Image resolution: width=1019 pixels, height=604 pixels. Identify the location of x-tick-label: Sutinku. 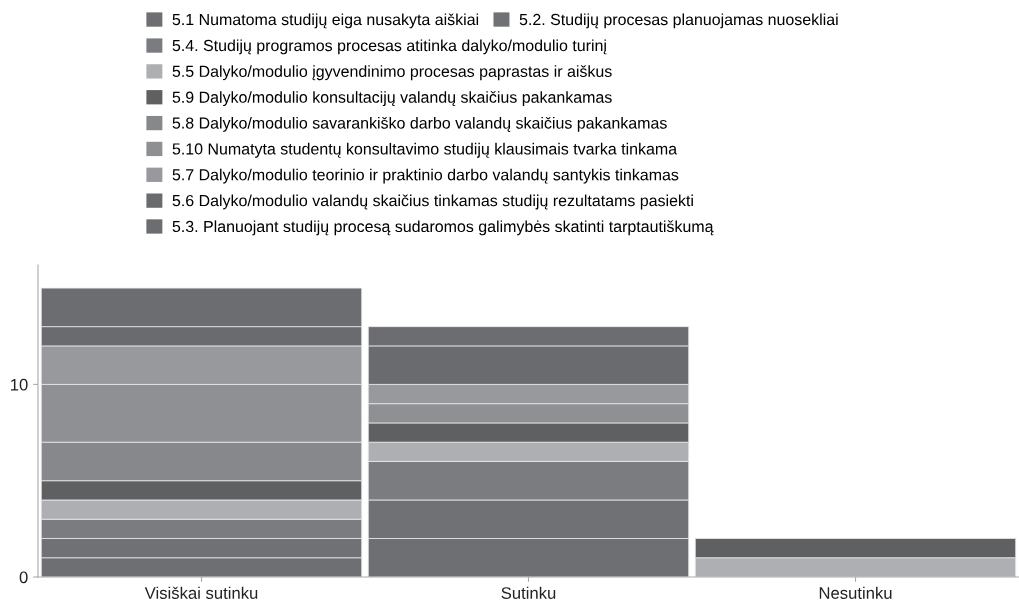
(528, 592).